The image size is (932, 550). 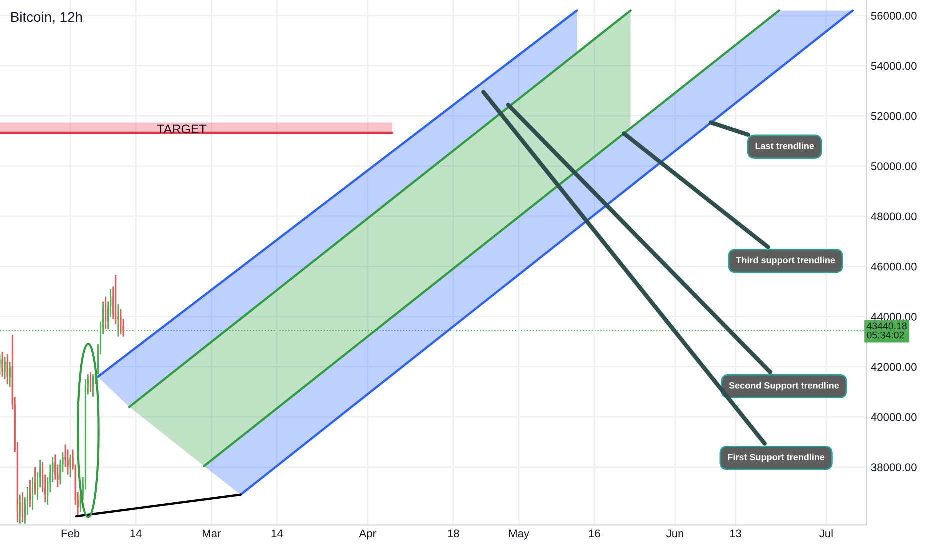 I want to click on y-tick-label: 52000.00, so click(x=894, y=116).